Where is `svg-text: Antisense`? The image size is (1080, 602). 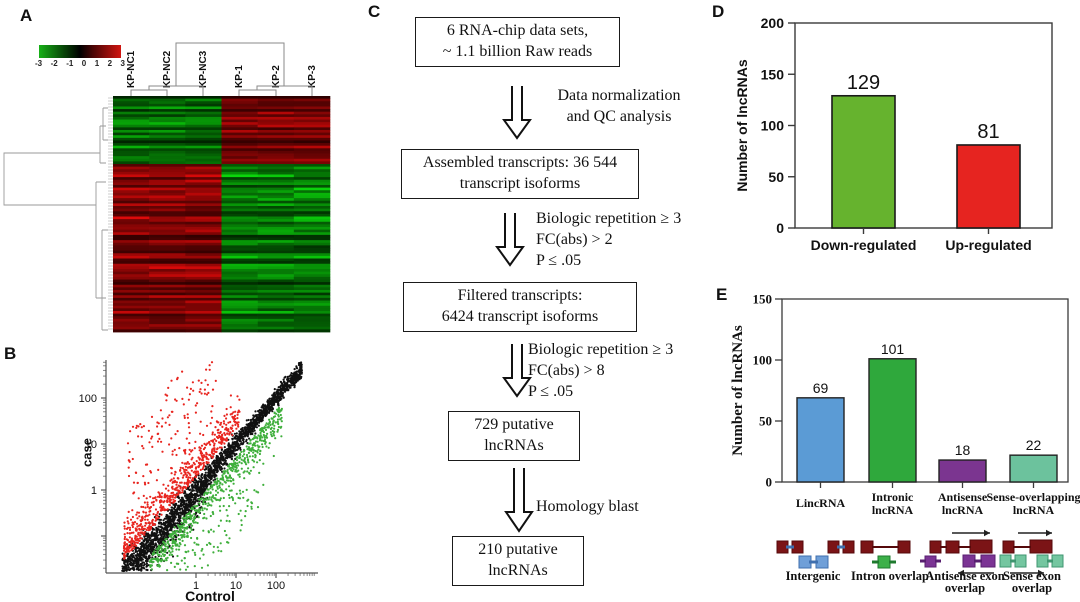
svg-text: Antisense is located at coordinates (963, 497).